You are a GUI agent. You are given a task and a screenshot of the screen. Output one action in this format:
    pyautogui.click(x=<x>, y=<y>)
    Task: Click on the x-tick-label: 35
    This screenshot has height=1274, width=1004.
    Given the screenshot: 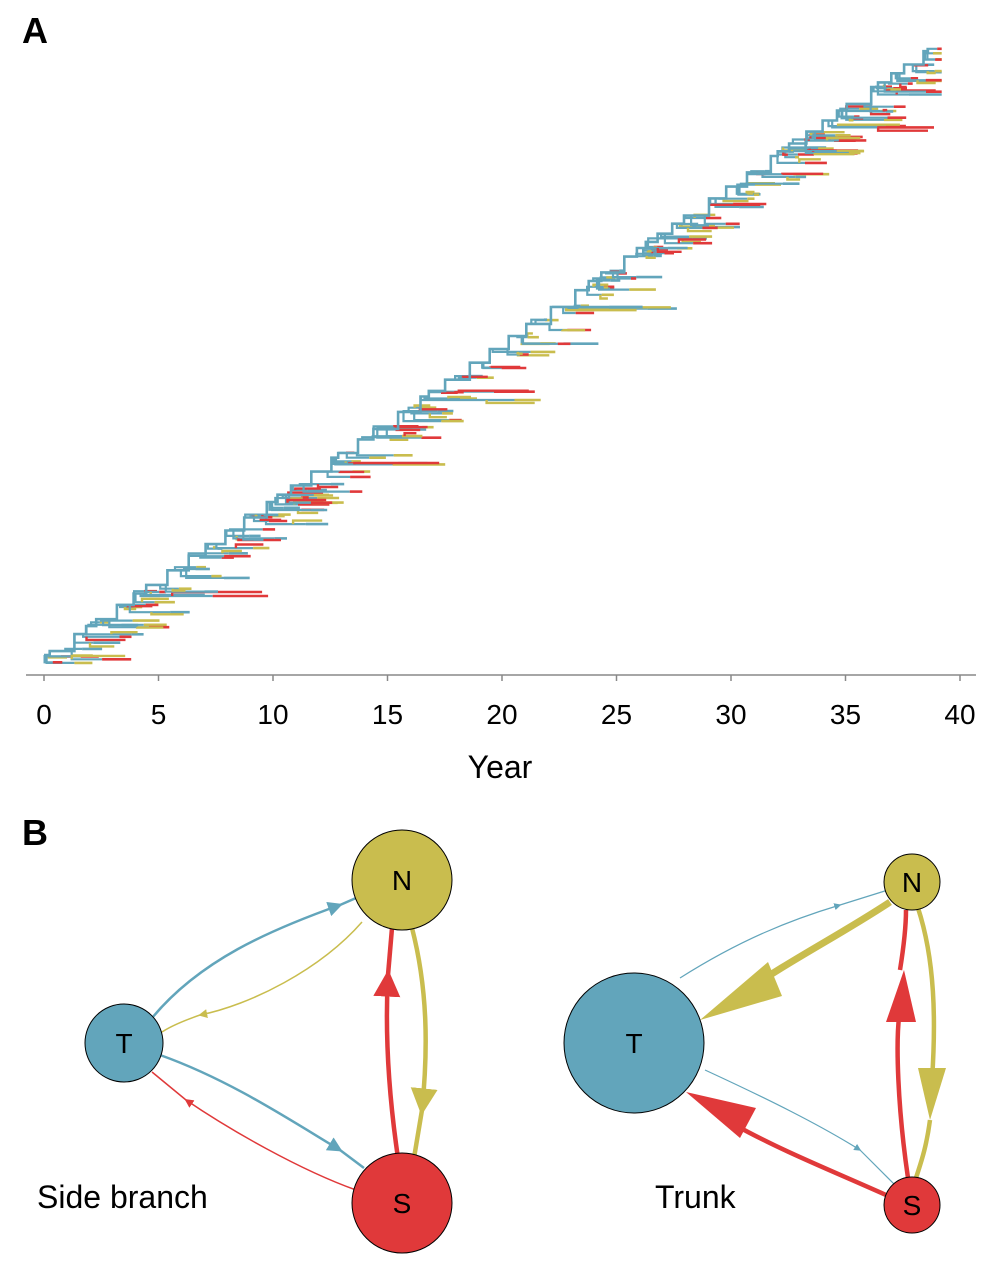 What is the action you would take?
    pyautogui.click(x=845, y=714)
    